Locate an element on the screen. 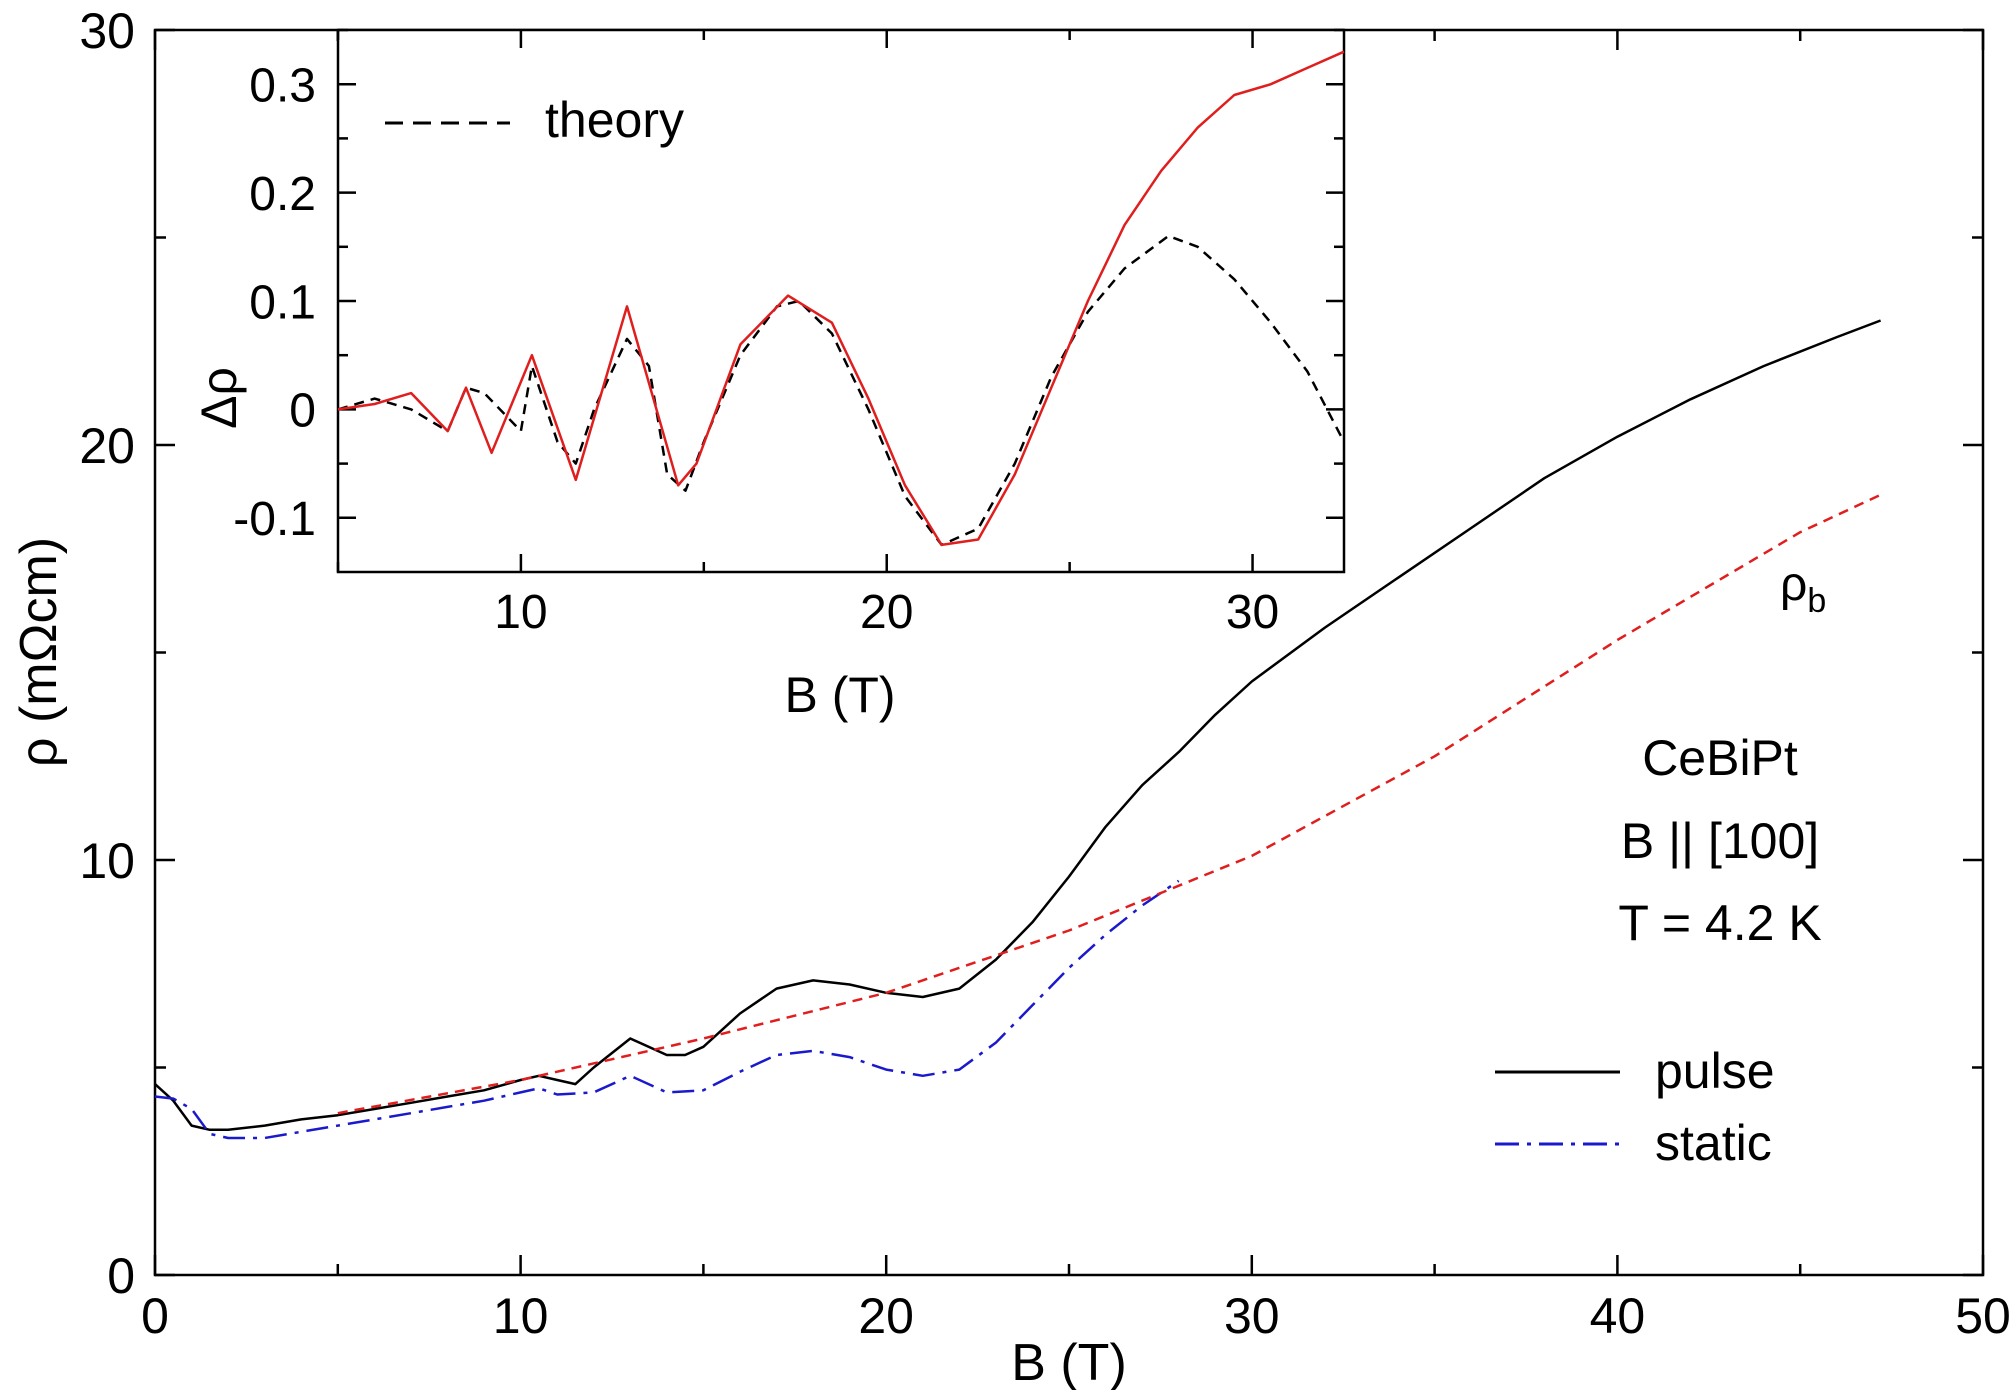  main-x-axis-title: B (T) is located at coordinates (1069, 1362).